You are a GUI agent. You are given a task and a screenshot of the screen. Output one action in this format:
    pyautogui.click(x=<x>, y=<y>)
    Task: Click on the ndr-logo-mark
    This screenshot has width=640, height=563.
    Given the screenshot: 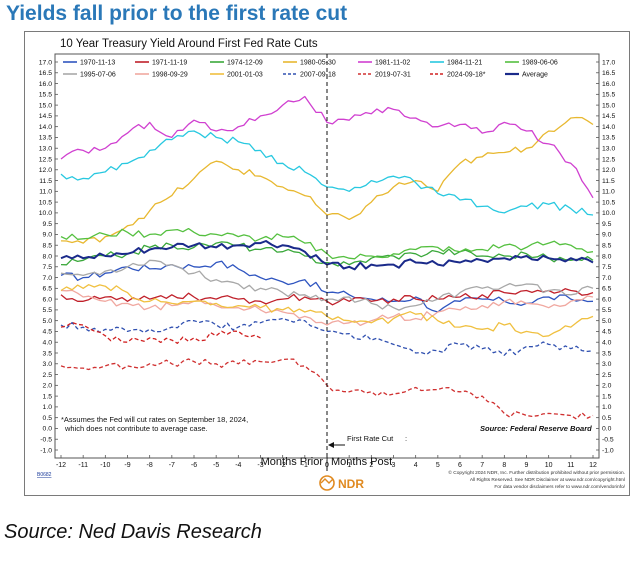 What is the action you would take?
    pyautogui.click(x=327, y=483)
    